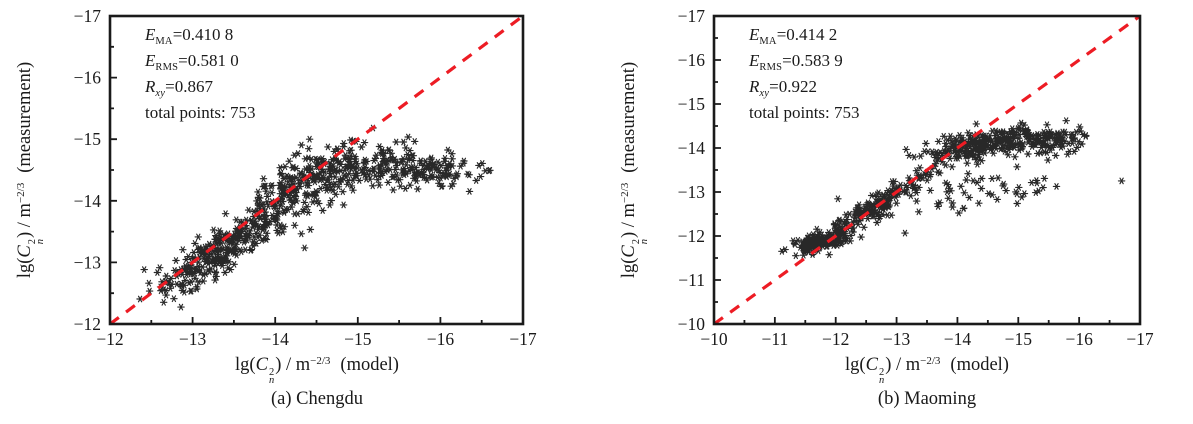 This screenshot has width=1193, height=424. What do you see at coordinates (774, 339) in the screenshot?
I see `x-tick-label: −11` at bounding box center [774, 339].